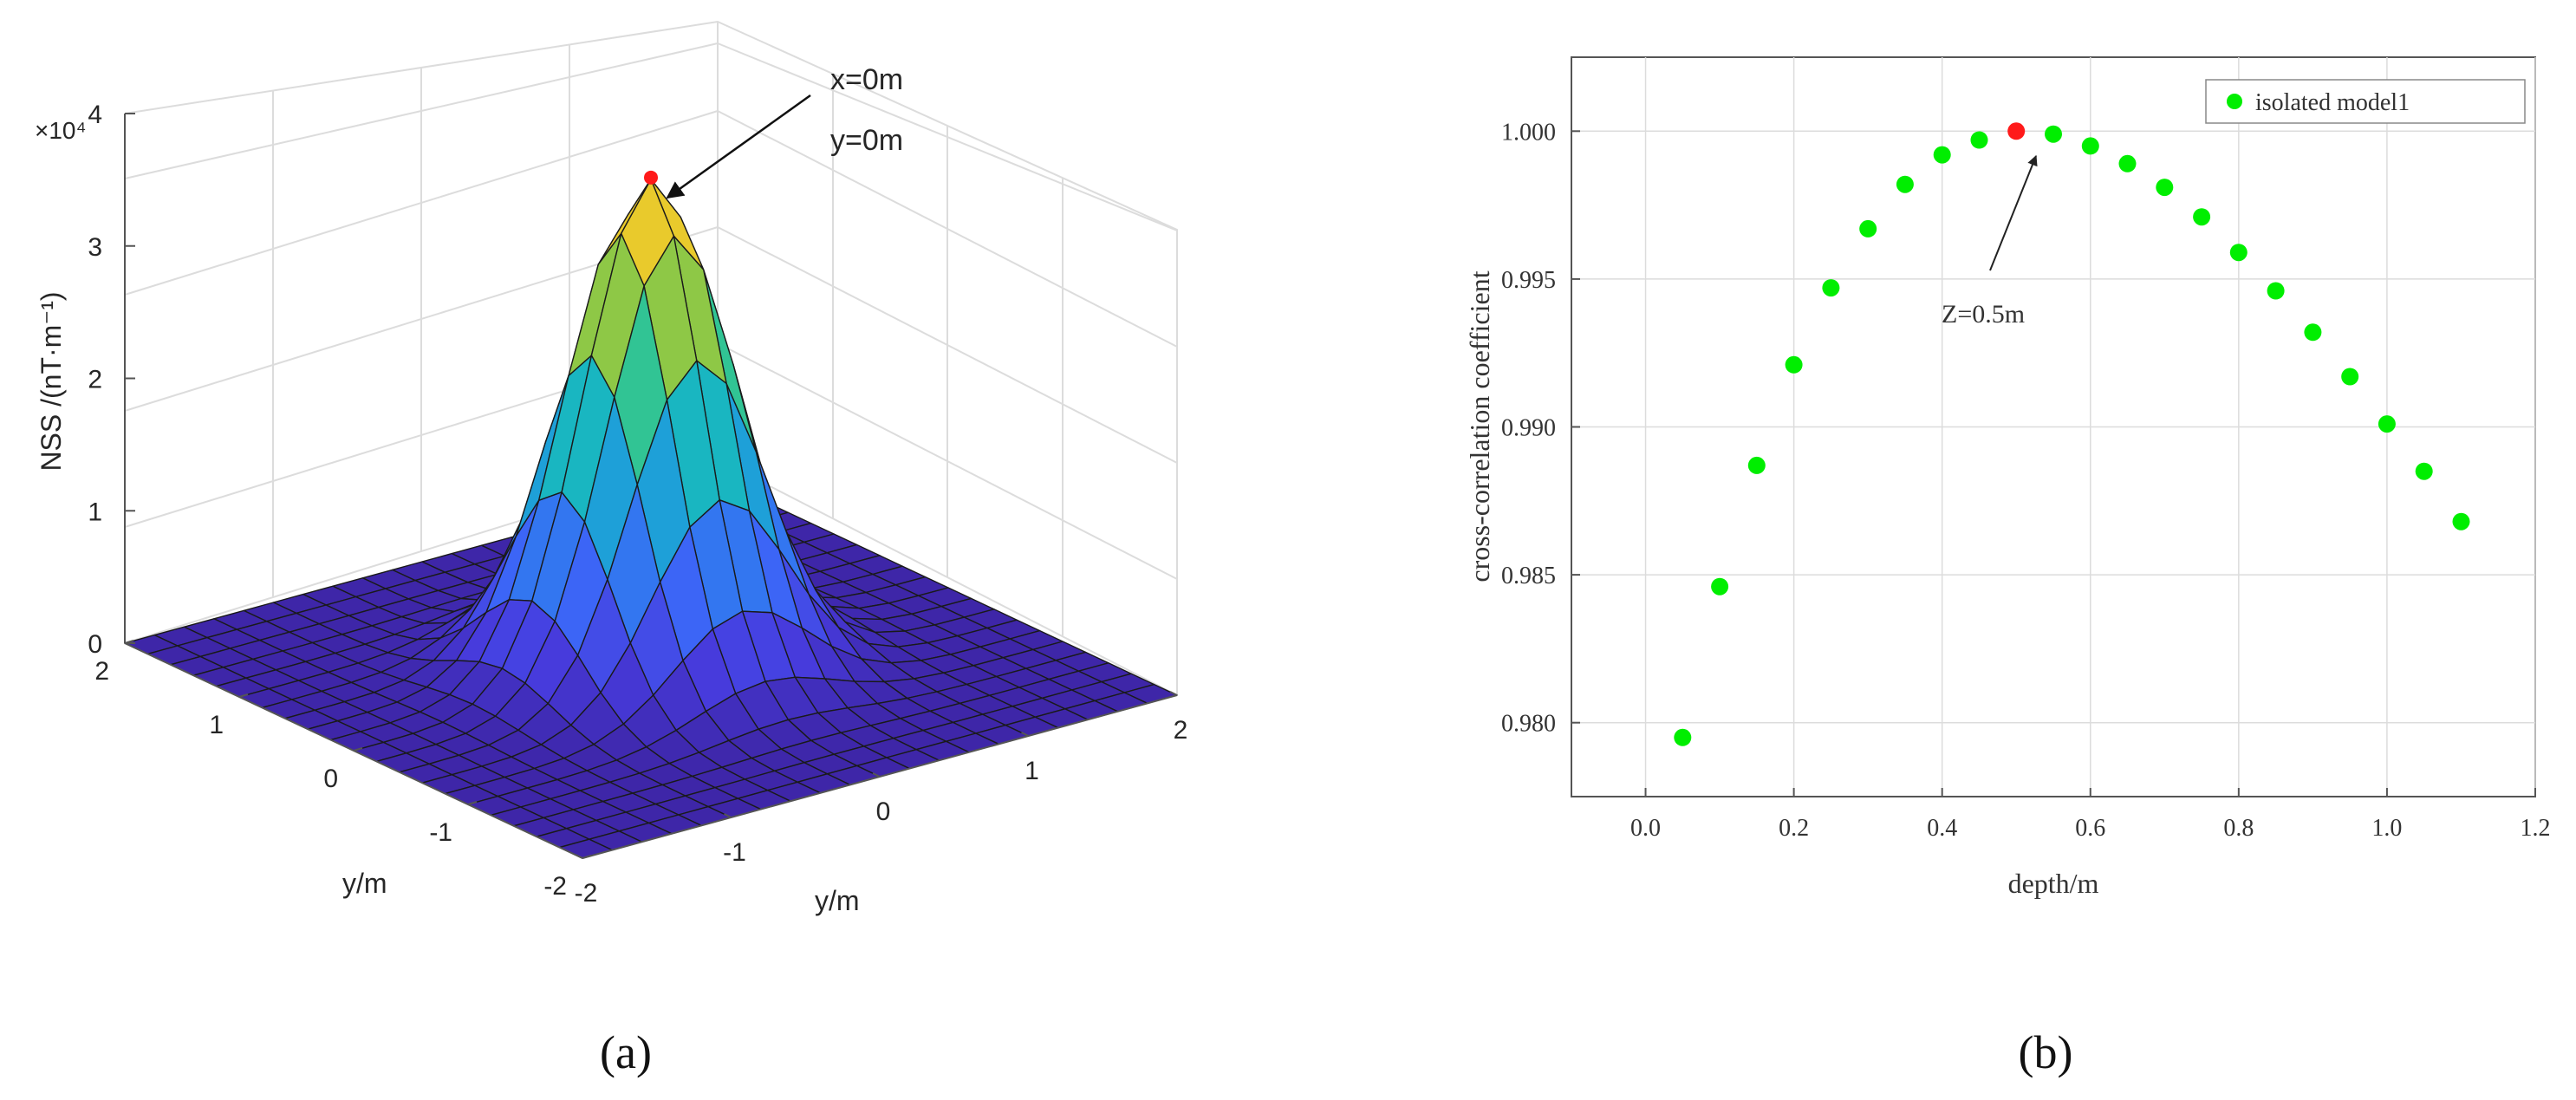 This screenshot has height=1100, width=2576. I want to click on x-tick-label: 0.2, so click(1794, 828).